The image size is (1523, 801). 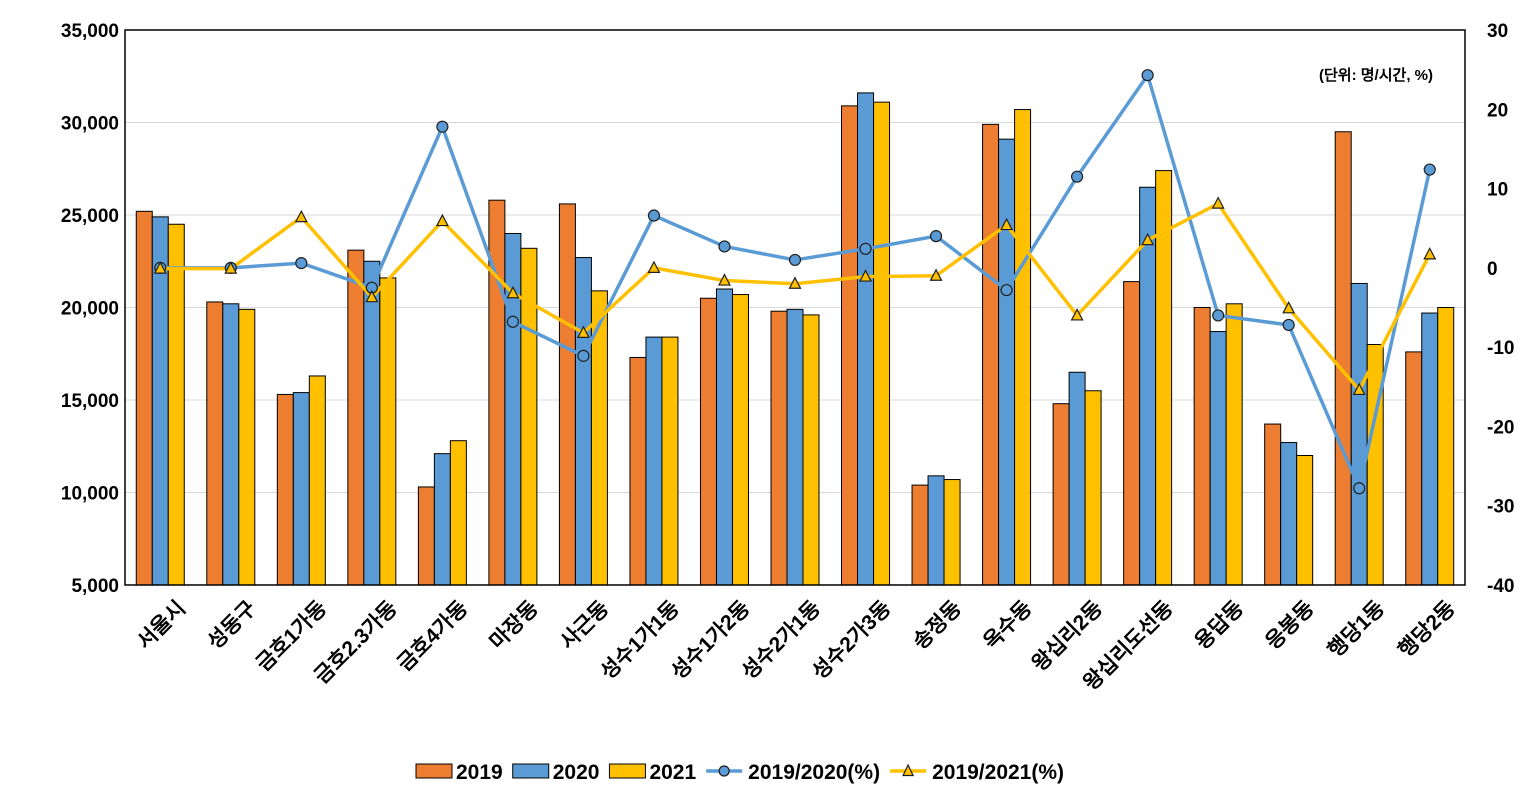 I want to click on y-left-tick-label: 15,000, so click(x=90, y=401).